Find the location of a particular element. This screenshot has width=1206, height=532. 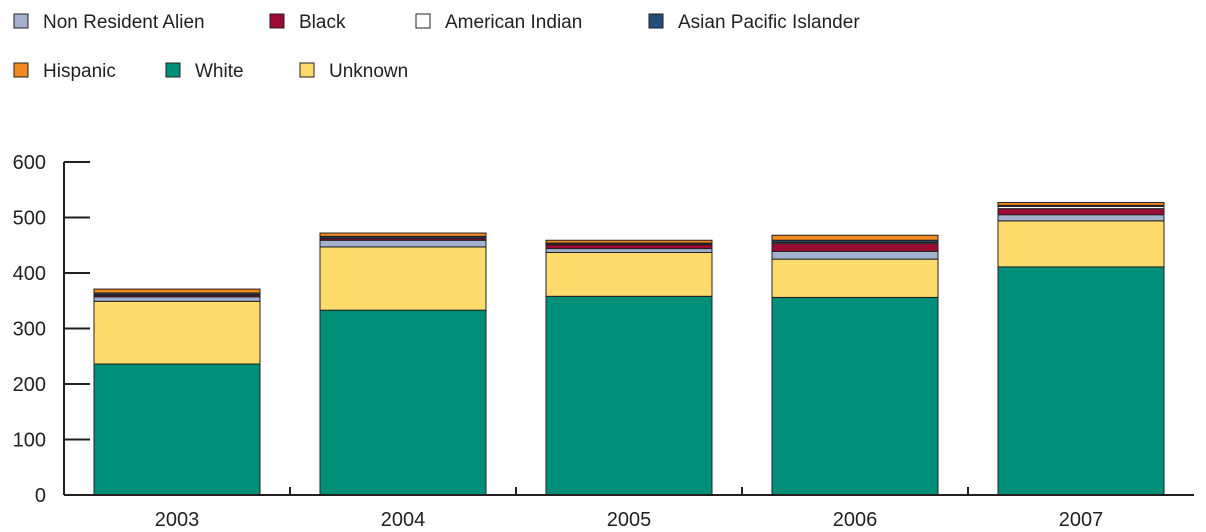

bar-segment-white-2006 is located at coordinates (855, 396).